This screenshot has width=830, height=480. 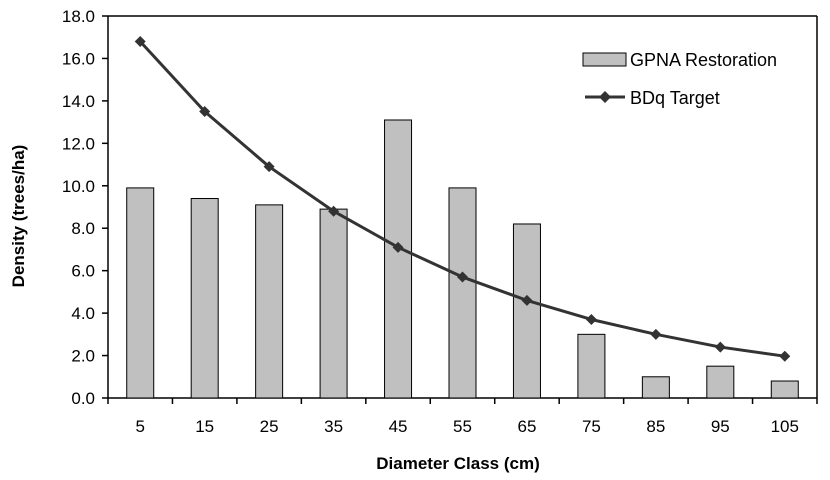 I want to click on x-tick-label: 5, so click(x=139, y=426).